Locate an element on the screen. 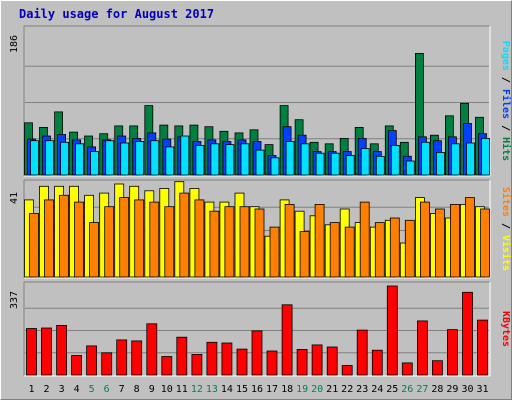 The height and width of the screenshot is (400, 512). x-tick-label-day-18: 18 is located at coordinates (287, 389).